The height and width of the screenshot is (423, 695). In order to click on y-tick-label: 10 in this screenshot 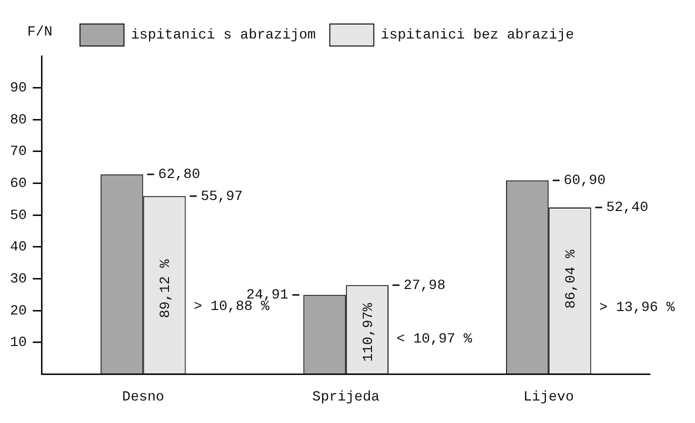, I will do `click(18, 343)`.